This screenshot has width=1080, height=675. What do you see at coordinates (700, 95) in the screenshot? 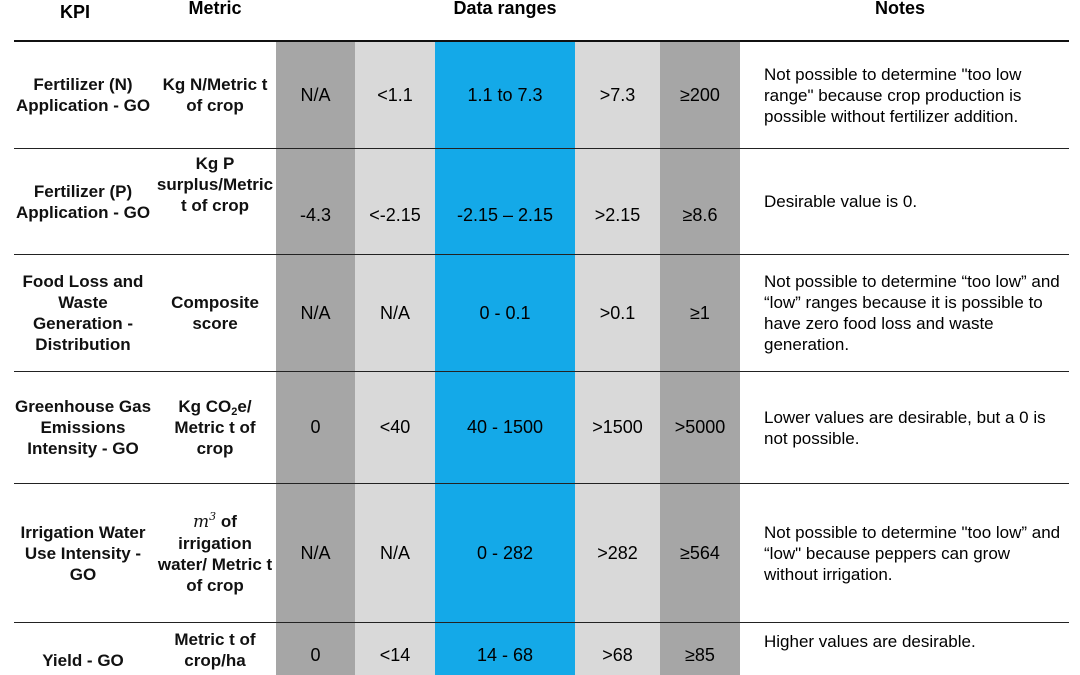
I see `range-cell-5: ≥200` at bounding box center [700, 95].